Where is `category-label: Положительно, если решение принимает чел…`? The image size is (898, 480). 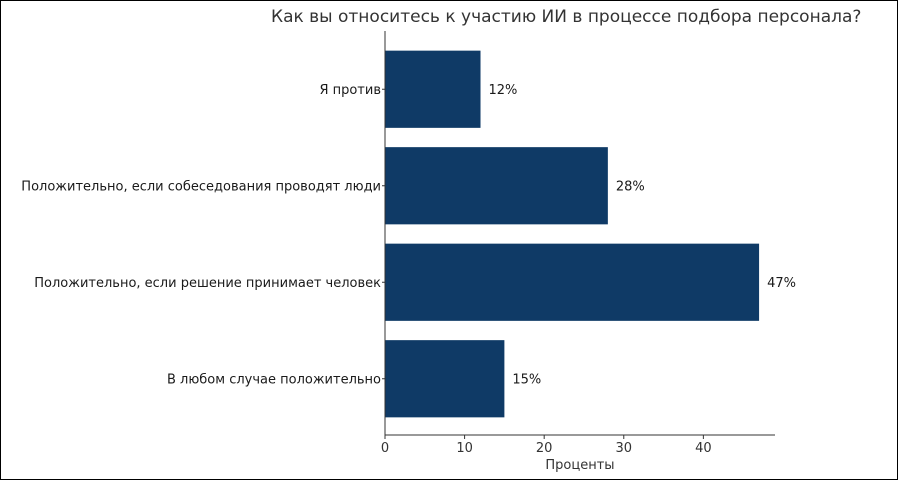
category-label: Положительно, если решение принимает чел… is located at coordinates (207, 283).